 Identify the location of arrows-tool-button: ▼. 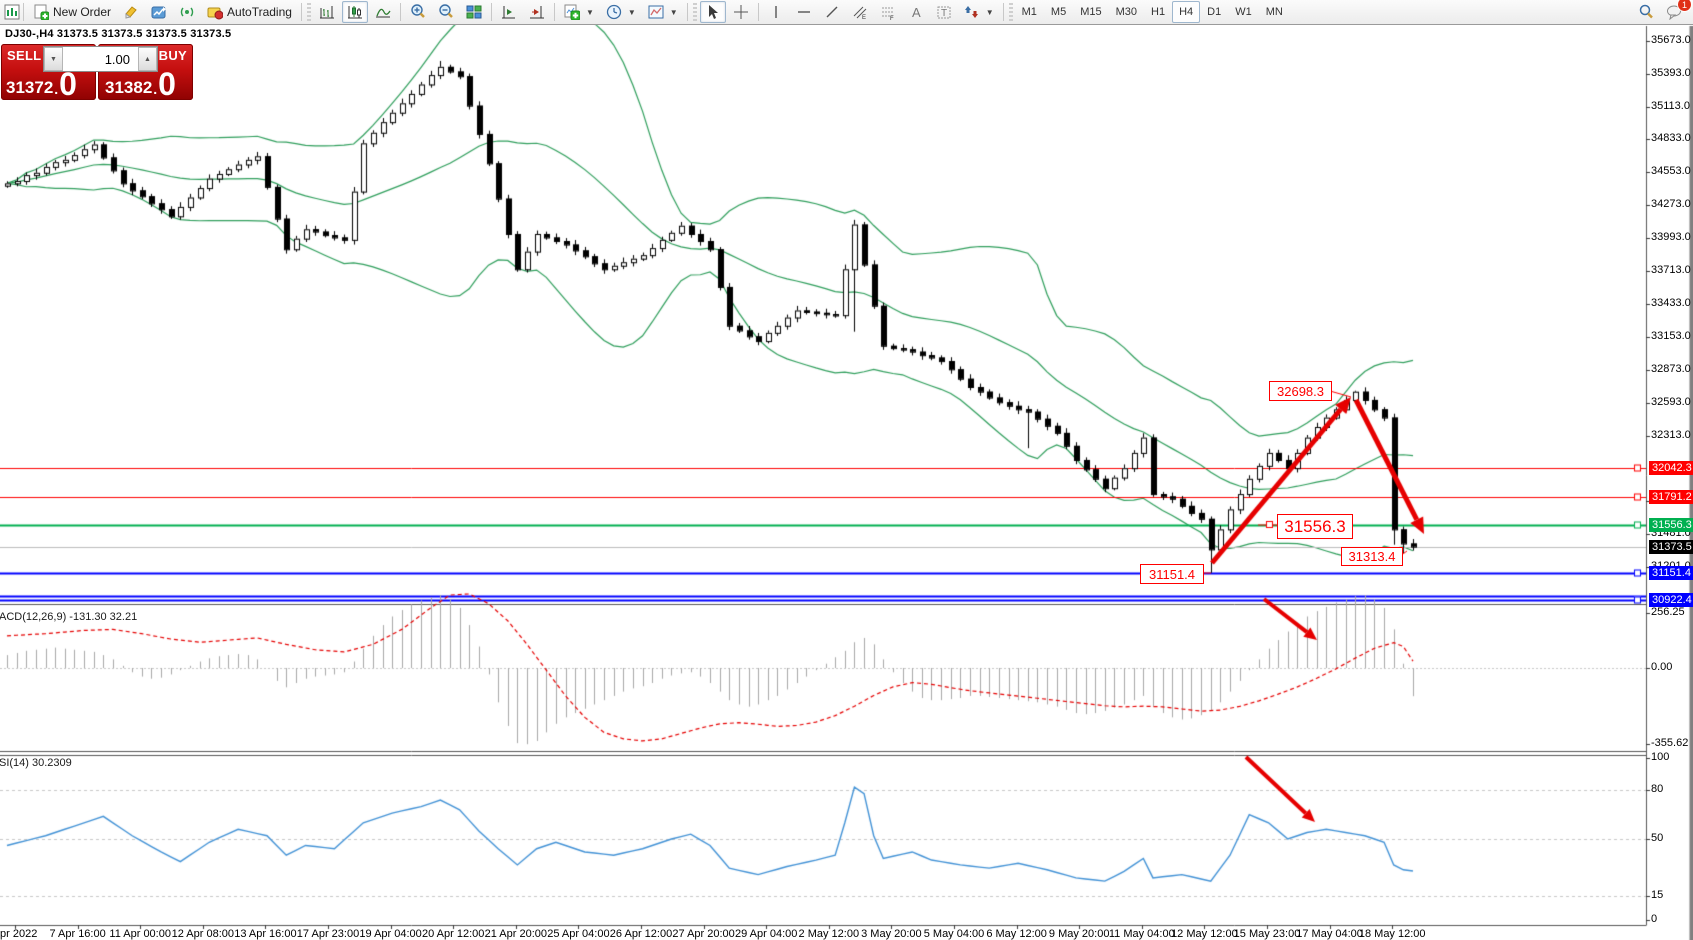
(979, 12).